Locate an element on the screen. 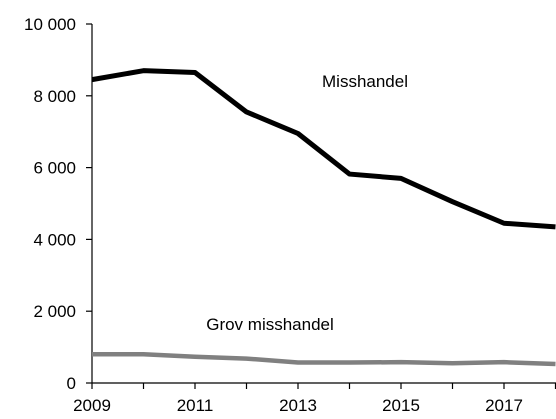  y-tick-label: 0 is located at coordinates (71, 383).